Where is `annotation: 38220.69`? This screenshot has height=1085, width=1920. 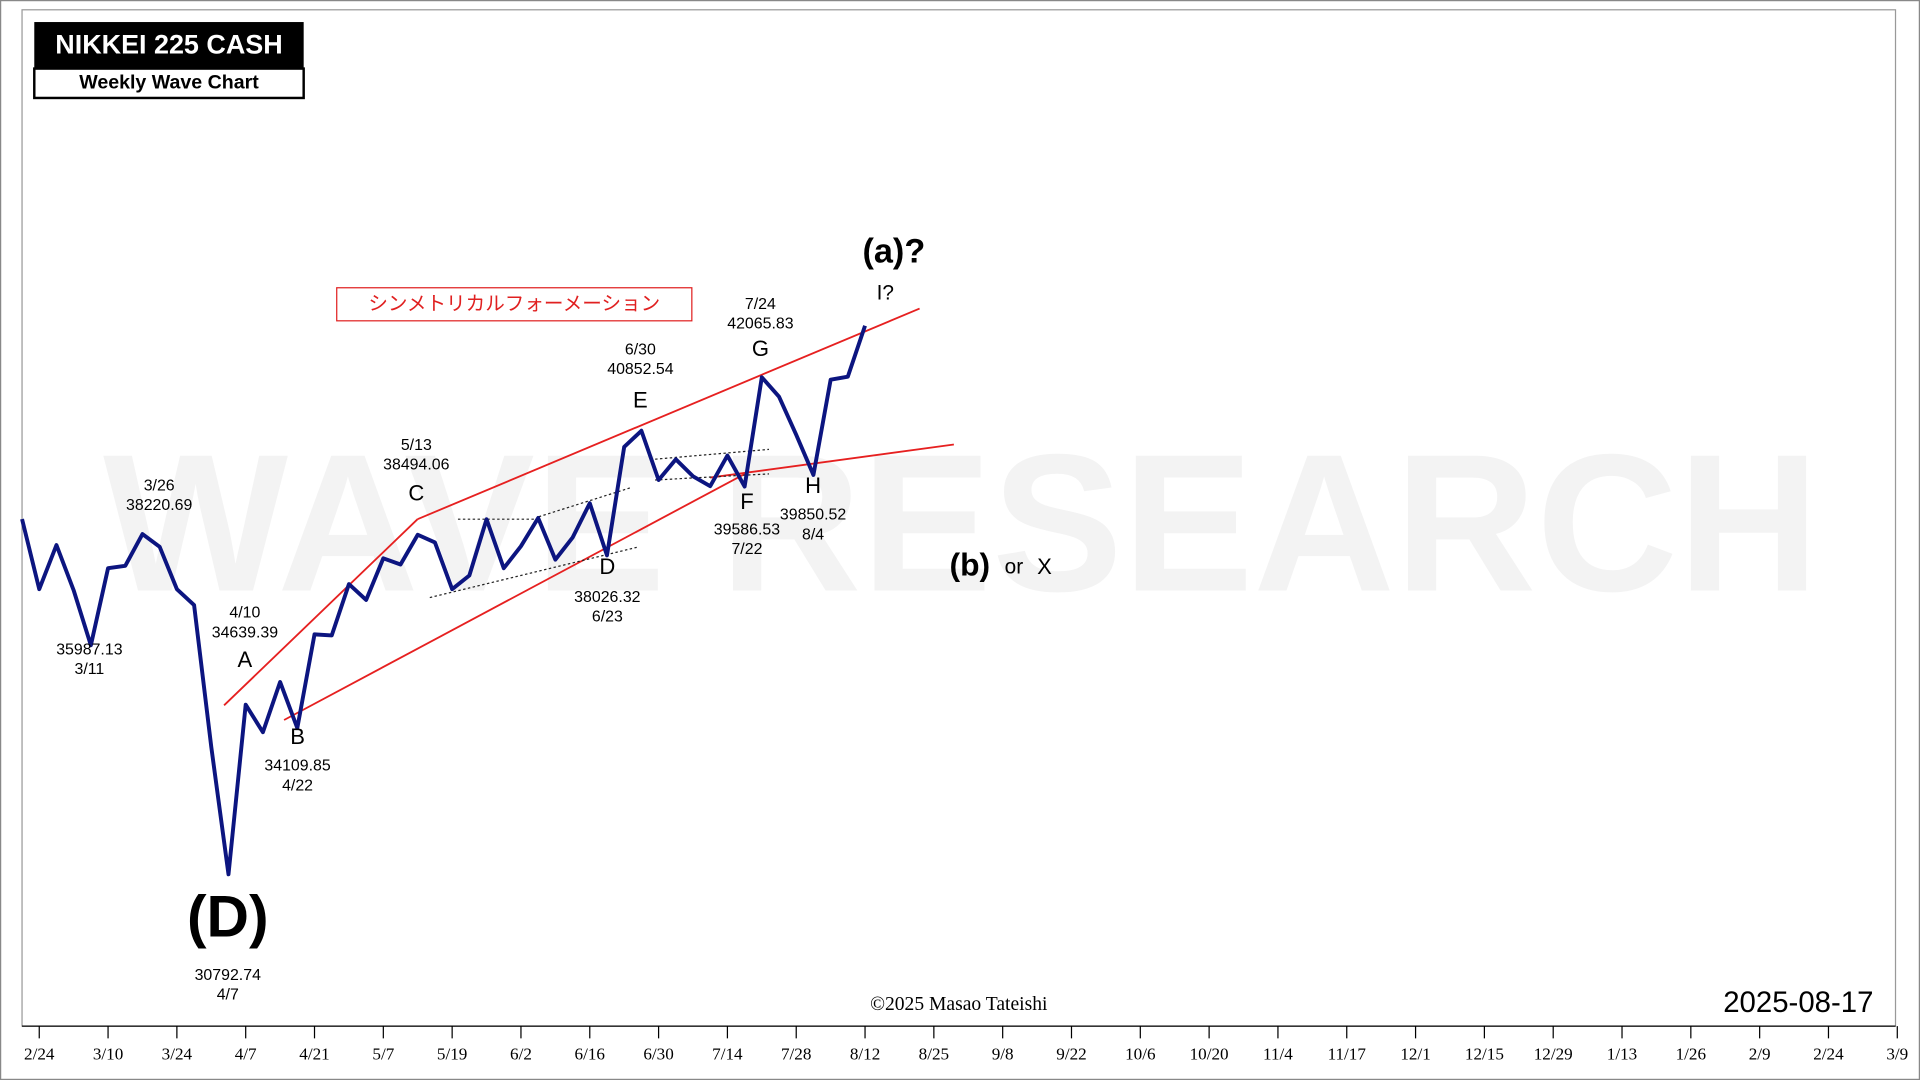 annotation: 38220.69 is located at coordinates (159, 505).